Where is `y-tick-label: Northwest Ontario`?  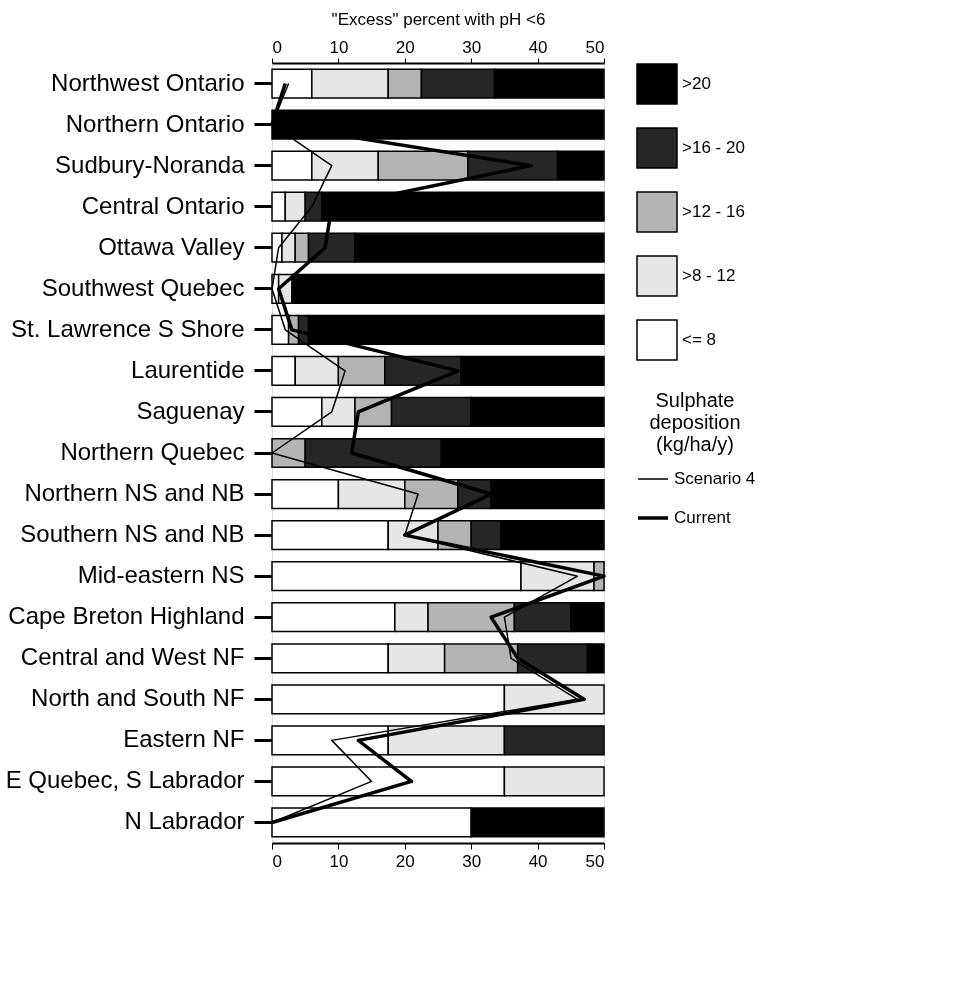
y-tick-label: Northwest Ontario is located at coordinates (148, 82).